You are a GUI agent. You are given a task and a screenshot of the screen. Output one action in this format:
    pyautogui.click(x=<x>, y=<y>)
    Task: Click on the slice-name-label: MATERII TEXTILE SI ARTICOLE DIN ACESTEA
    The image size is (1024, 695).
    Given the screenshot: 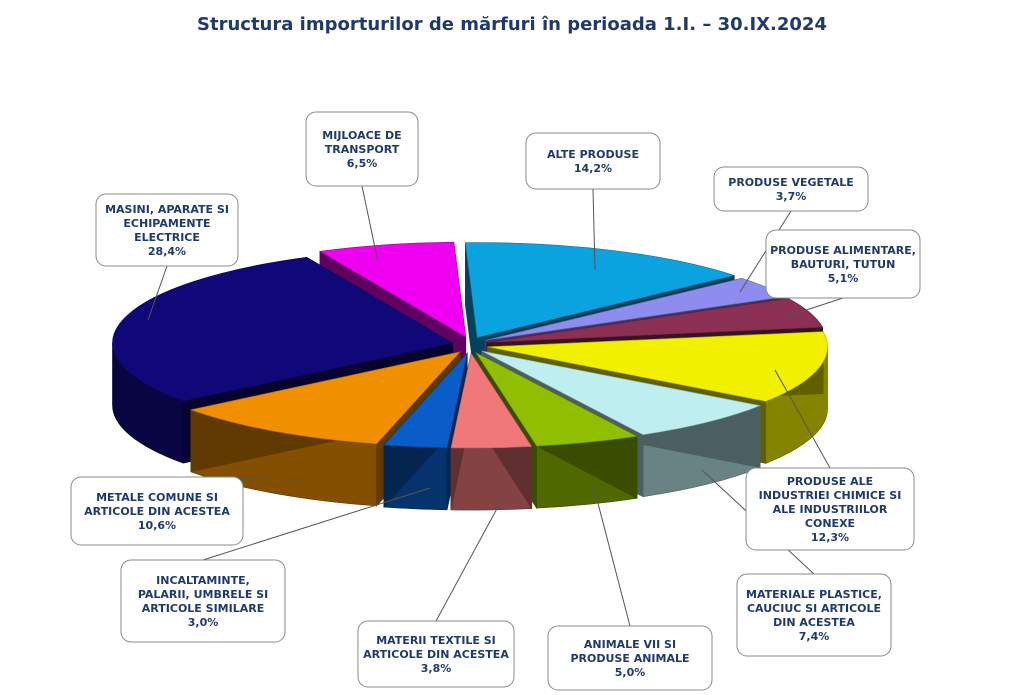 What is the action you would take?
    pyautogui.click(x=436, y=647)
    